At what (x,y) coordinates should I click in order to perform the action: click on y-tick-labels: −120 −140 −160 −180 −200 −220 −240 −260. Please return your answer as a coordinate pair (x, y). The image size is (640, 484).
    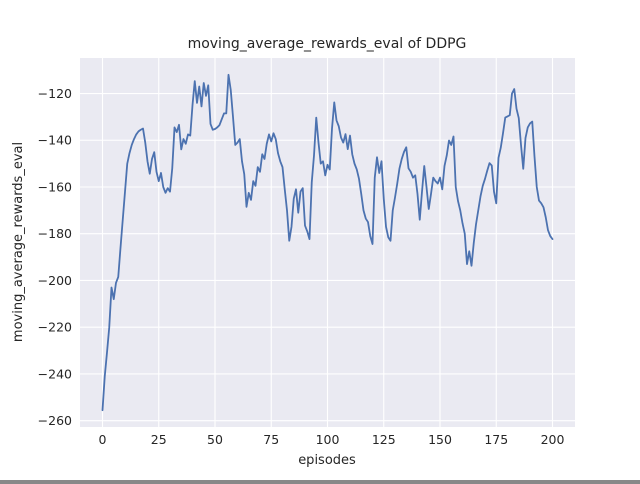
    Looking at the image, I should click on (55, 257).